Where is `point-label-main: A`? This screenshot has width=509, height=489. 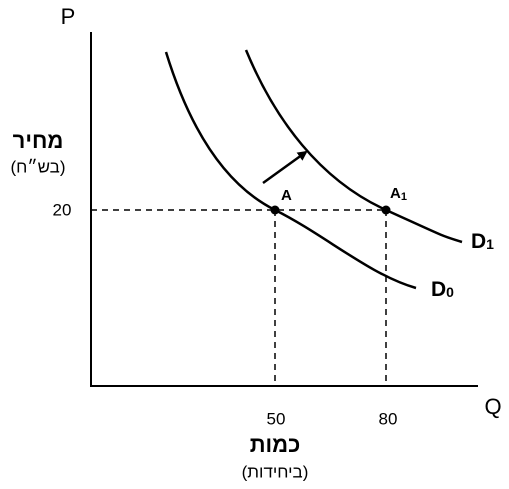
point-label-main: A is located at coordinates (395, 193).